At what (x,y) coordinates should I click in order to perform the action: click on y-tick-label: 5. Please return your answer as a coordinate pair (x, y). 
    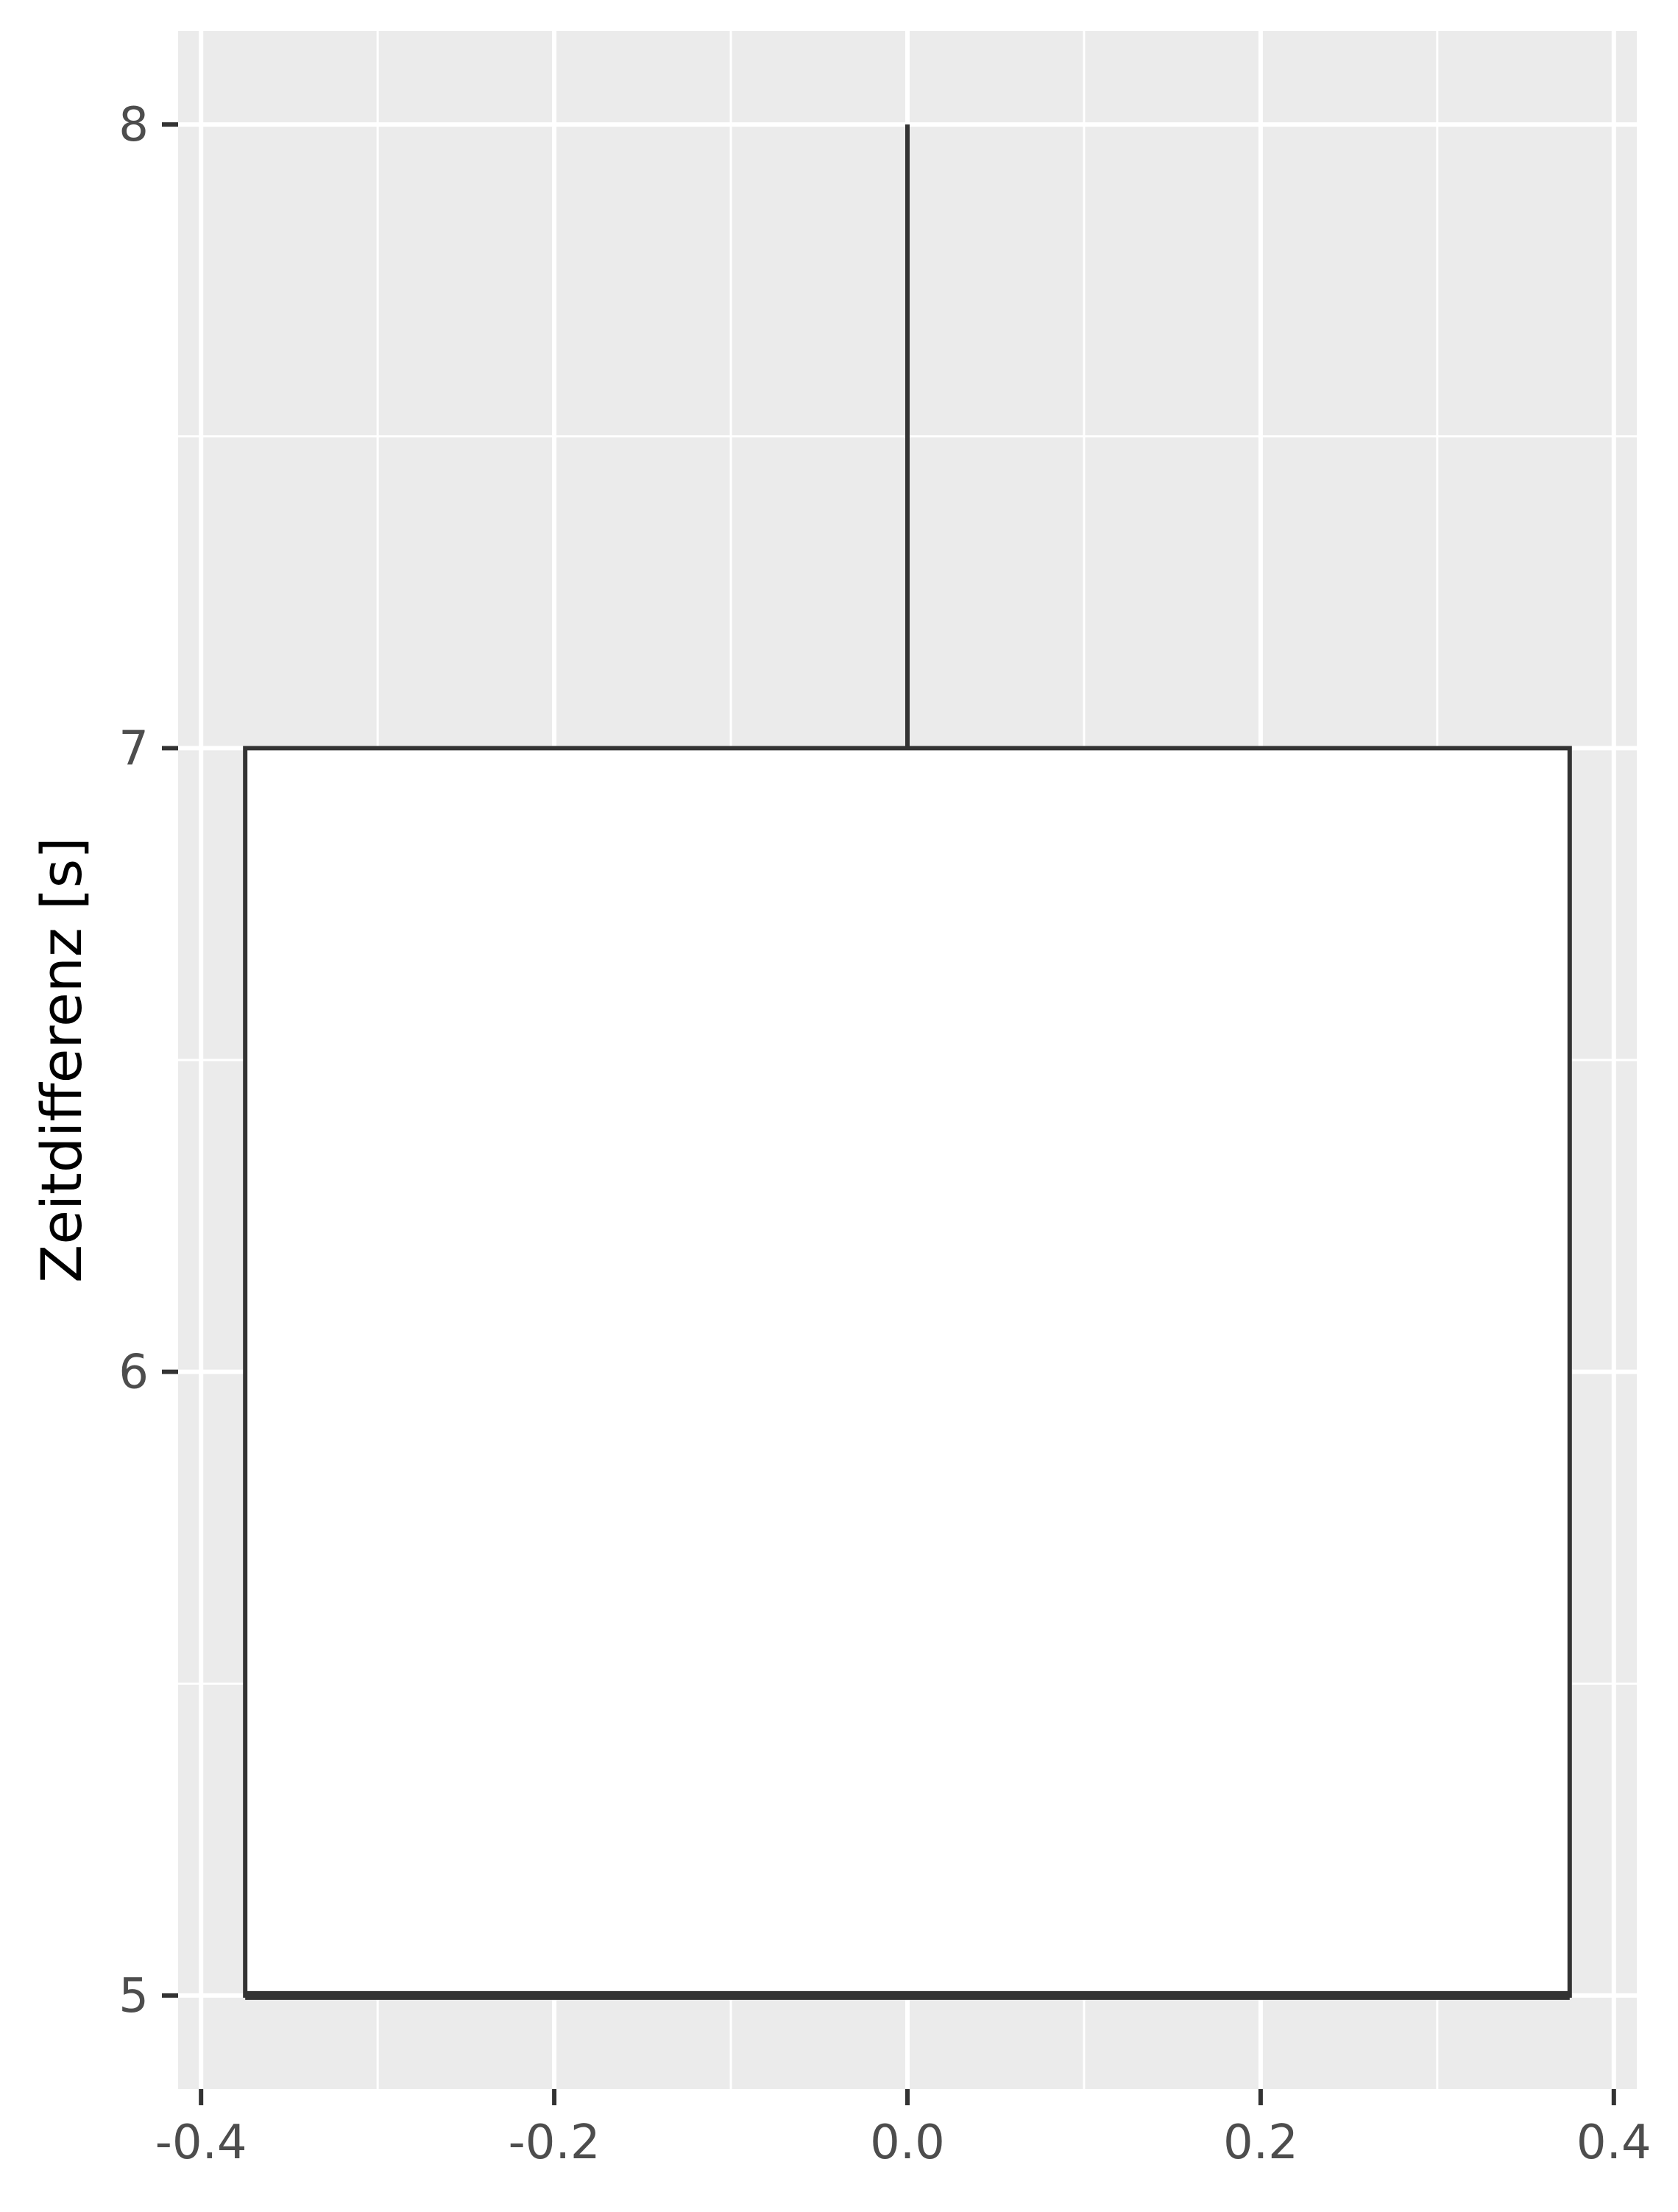
    Looking at the image, I should click on (133, 1996).